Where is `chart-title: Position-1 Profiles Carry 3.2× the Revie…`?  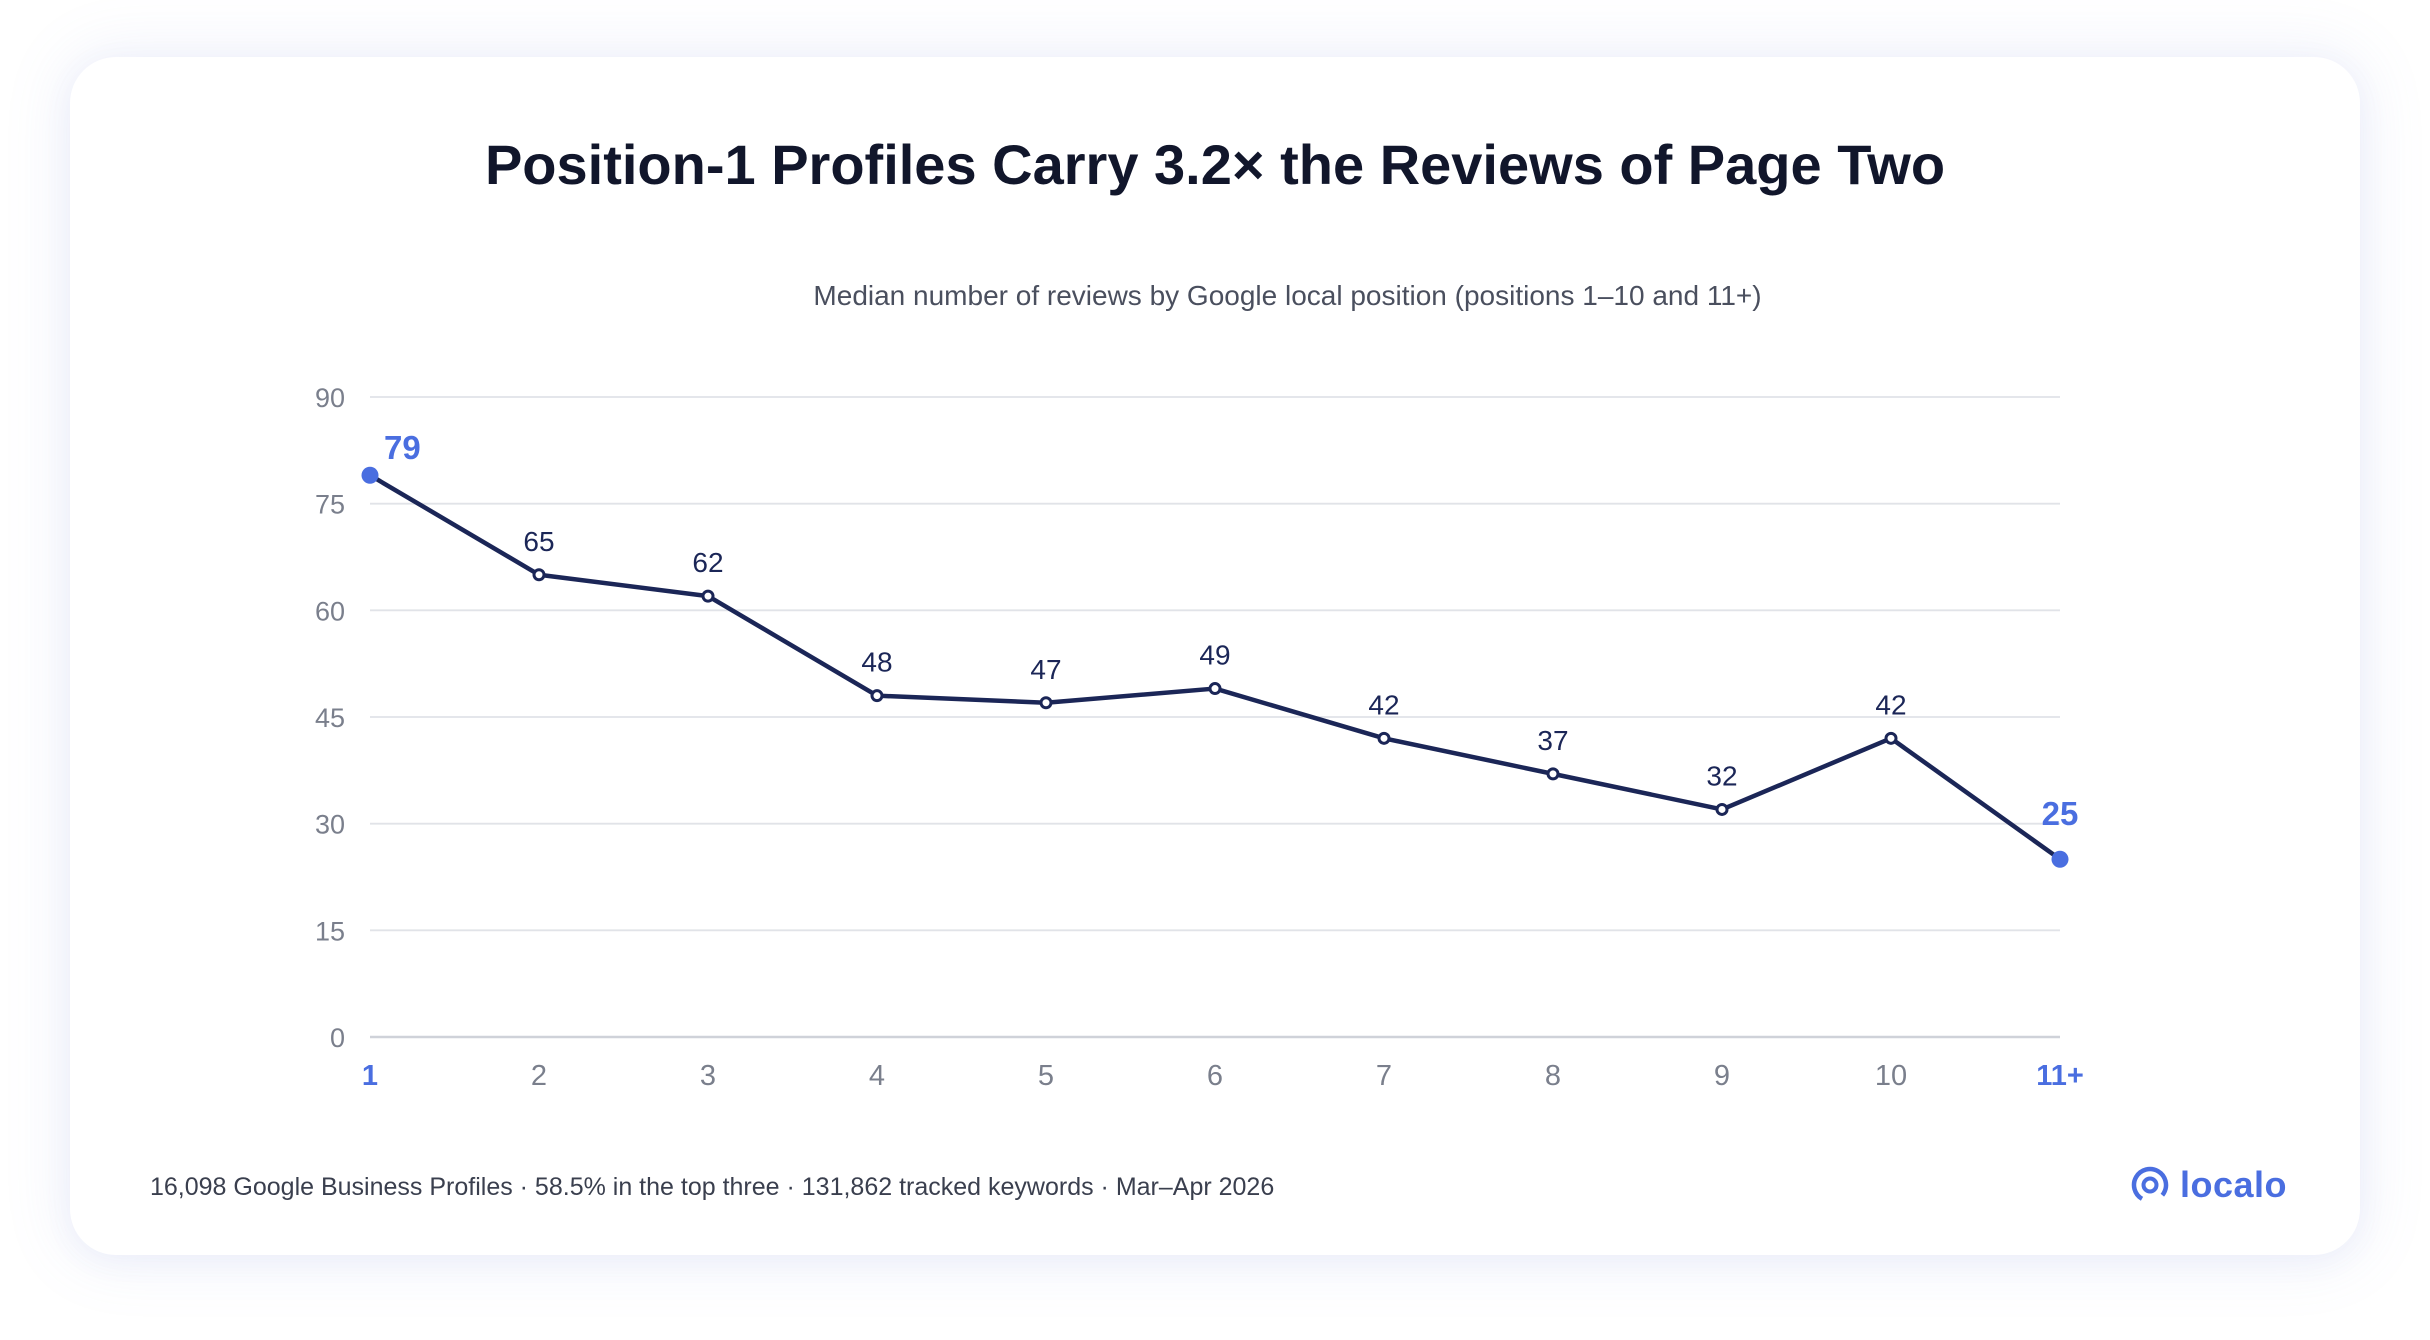 chart-title: Position-1 Profiles Carry 3.2× the Revie… is located at coordinates (1215, 164).